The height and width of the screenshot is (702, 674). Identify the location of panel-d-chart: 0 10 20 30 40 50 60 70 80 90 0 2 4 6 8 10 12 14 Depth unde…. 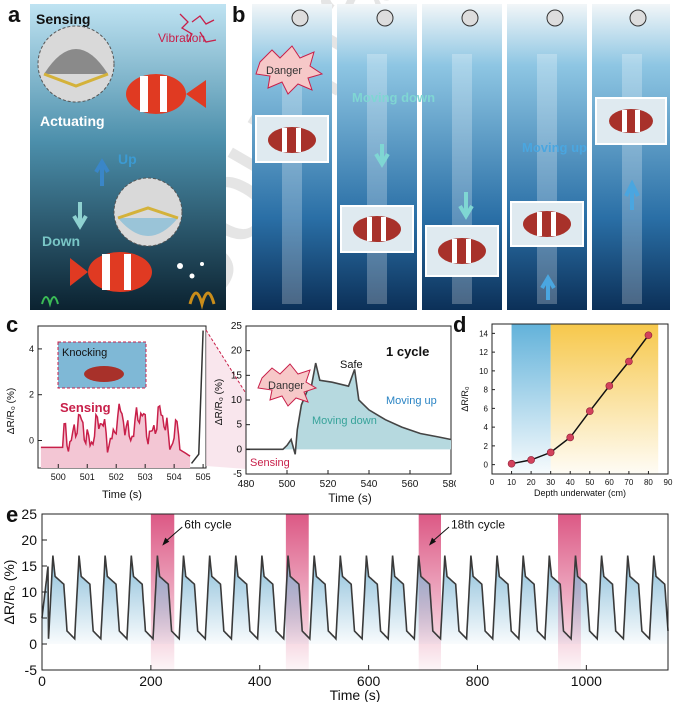
(566, 410).